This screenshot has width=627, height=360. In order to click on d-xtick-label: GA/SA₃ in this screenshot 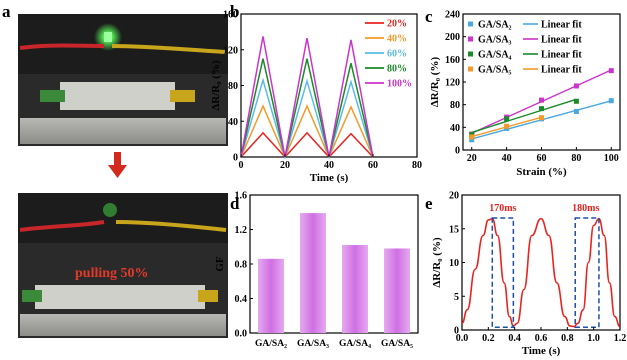, I will do `click(313, 344)`.